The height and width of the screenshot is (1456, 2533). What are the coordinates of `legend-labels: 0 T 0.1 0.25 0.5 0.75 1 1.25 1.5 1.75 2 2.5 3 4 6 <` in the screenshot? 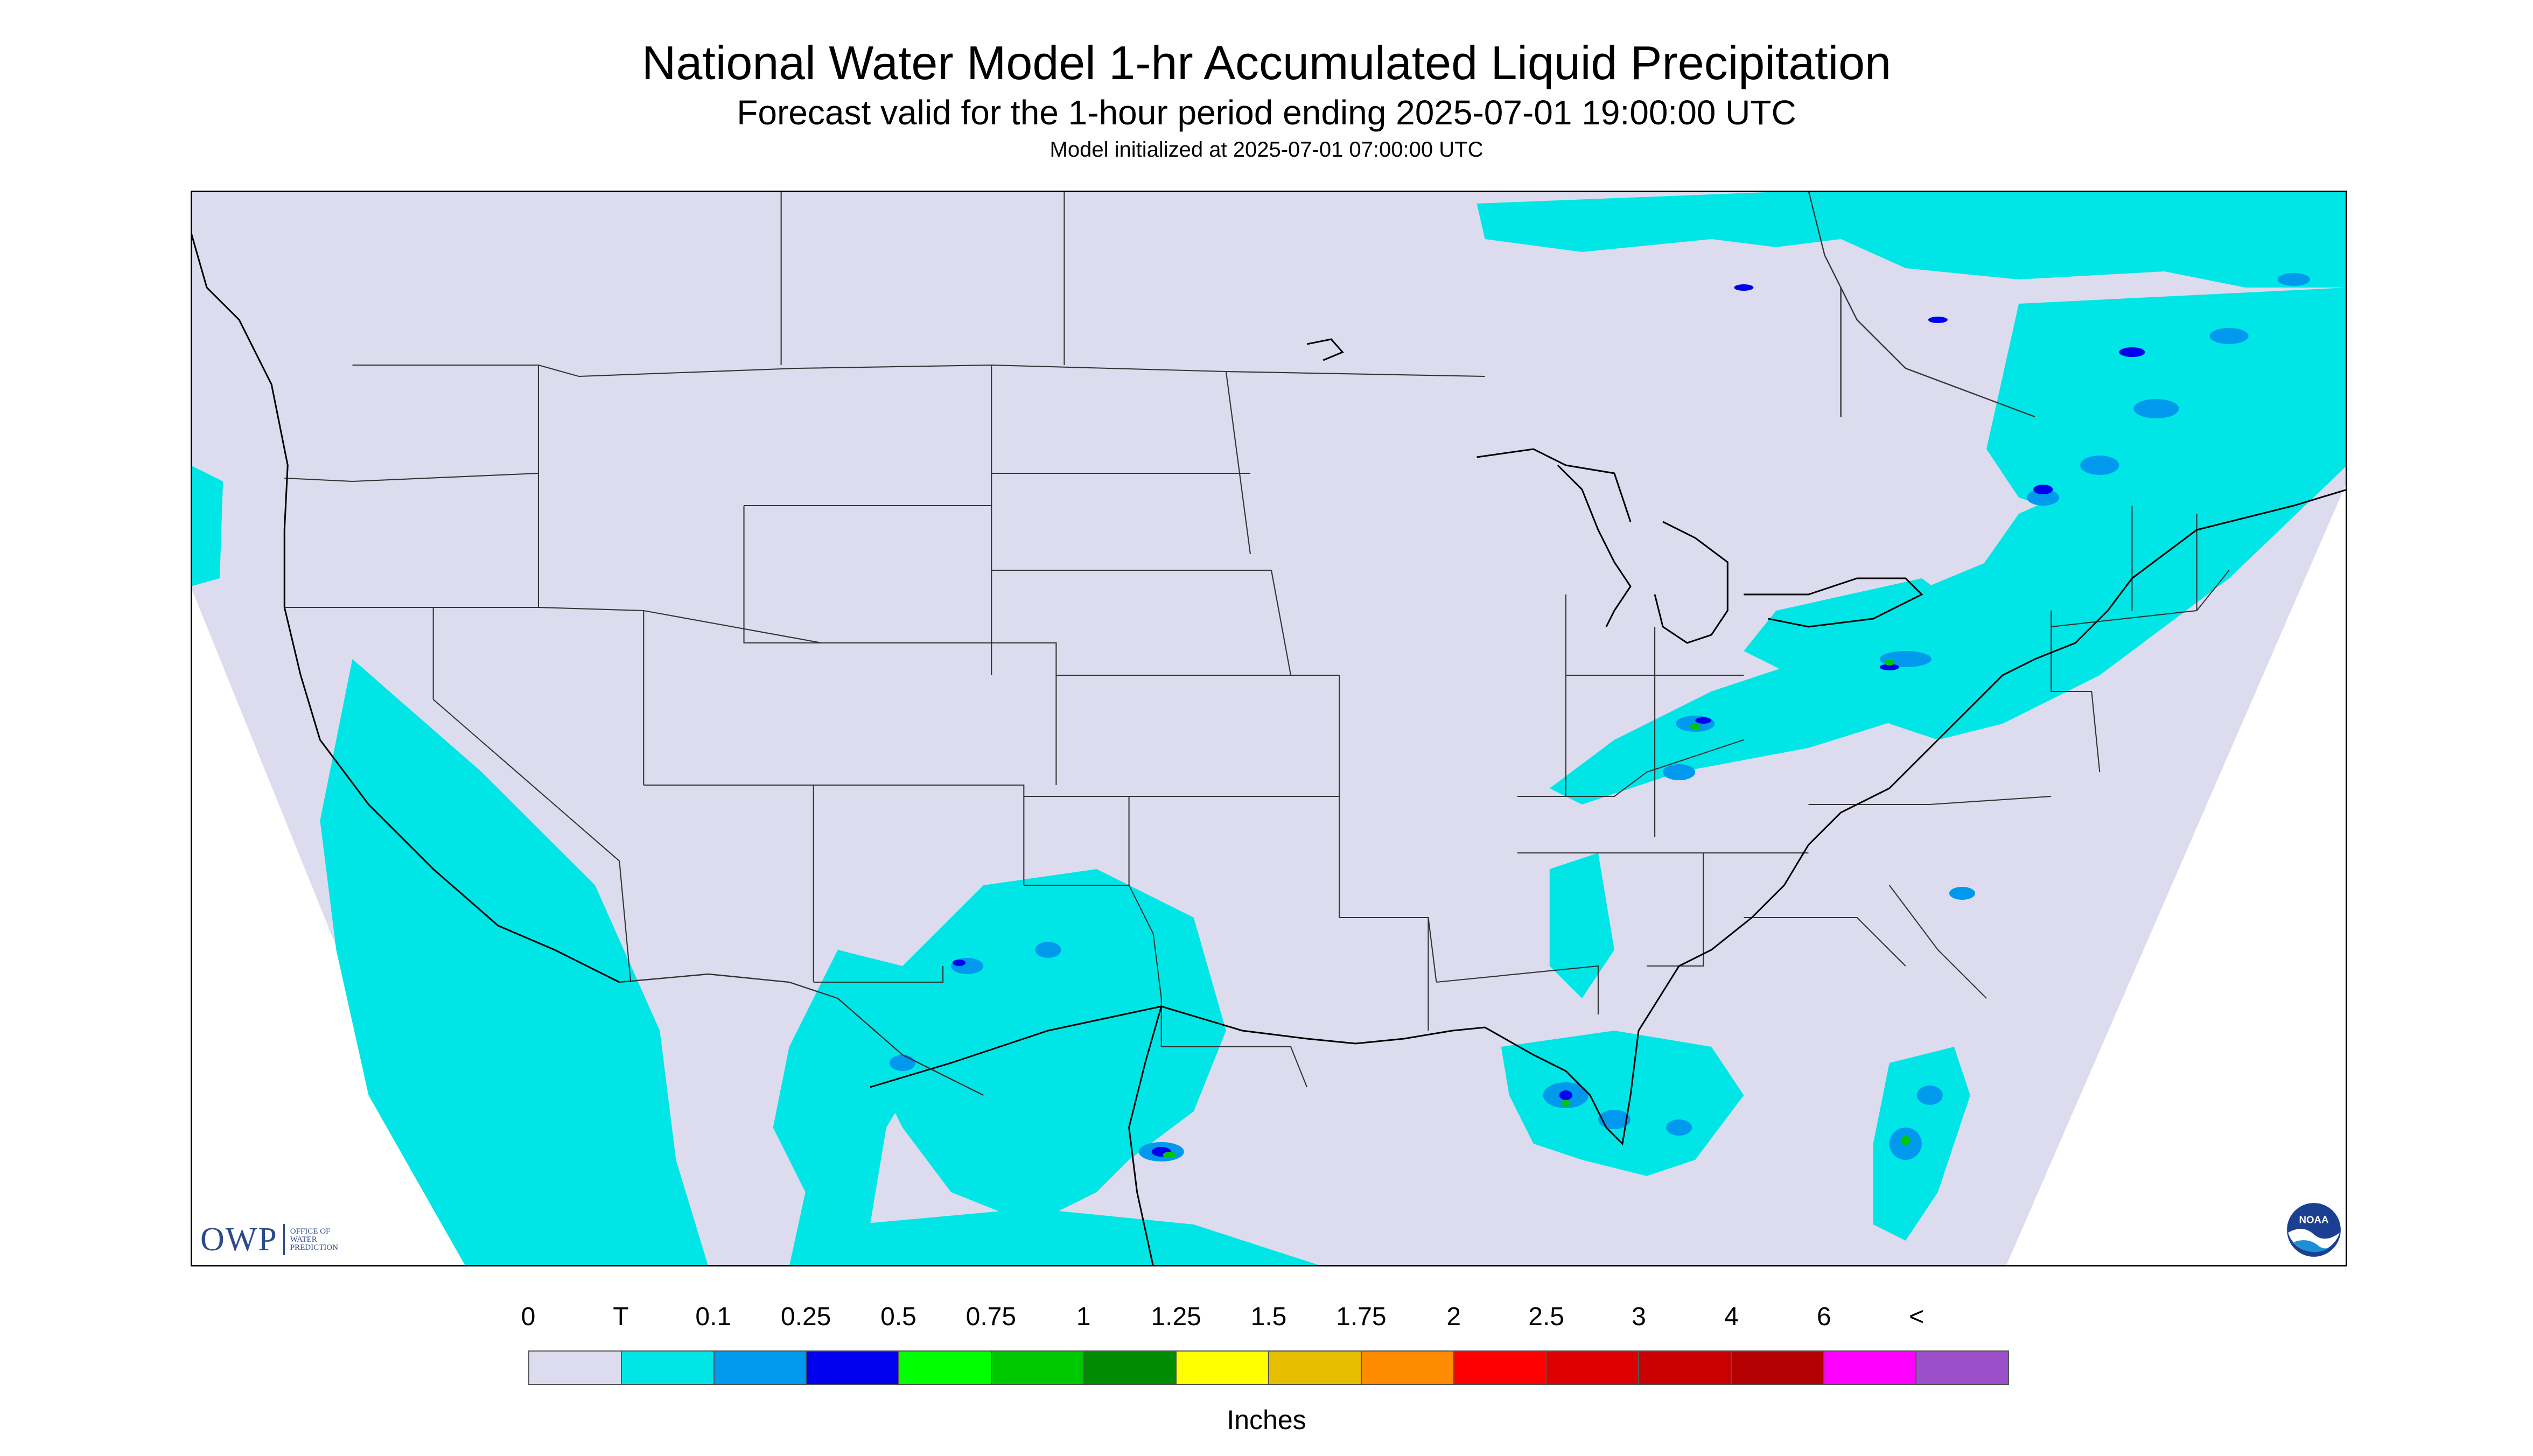 It's located at (1266, 1321).